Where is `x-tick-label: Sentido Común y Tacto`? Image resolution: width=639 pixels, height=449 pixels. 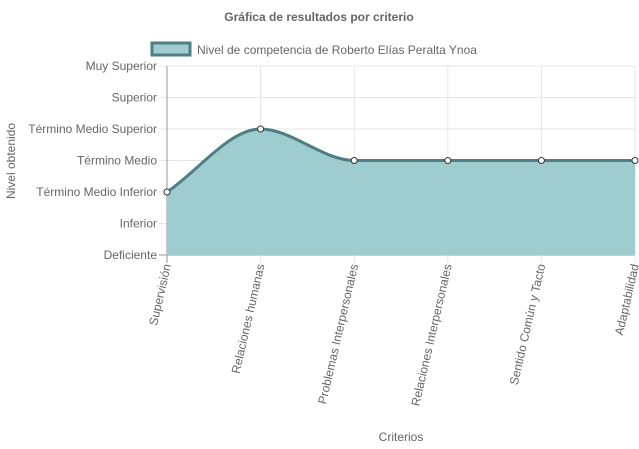 x-tick-label: Sentido Común y Tacto is located at coordinates (528, 324).